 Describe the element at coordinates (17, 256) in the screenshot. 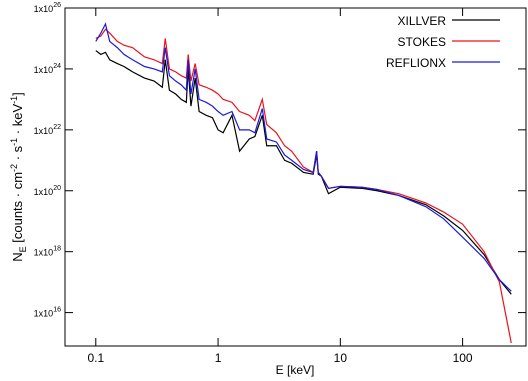

I see `y-label-part: N` at that location.